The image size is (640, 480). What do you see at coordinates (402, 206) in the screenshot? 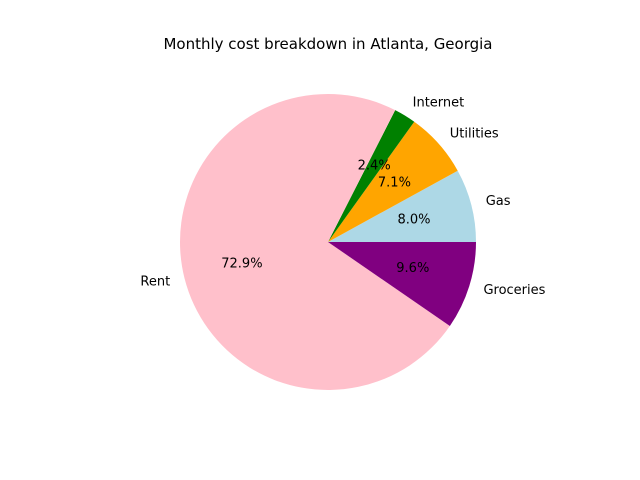
I see `pie-slice-gas` at bounding box center [402, 206].